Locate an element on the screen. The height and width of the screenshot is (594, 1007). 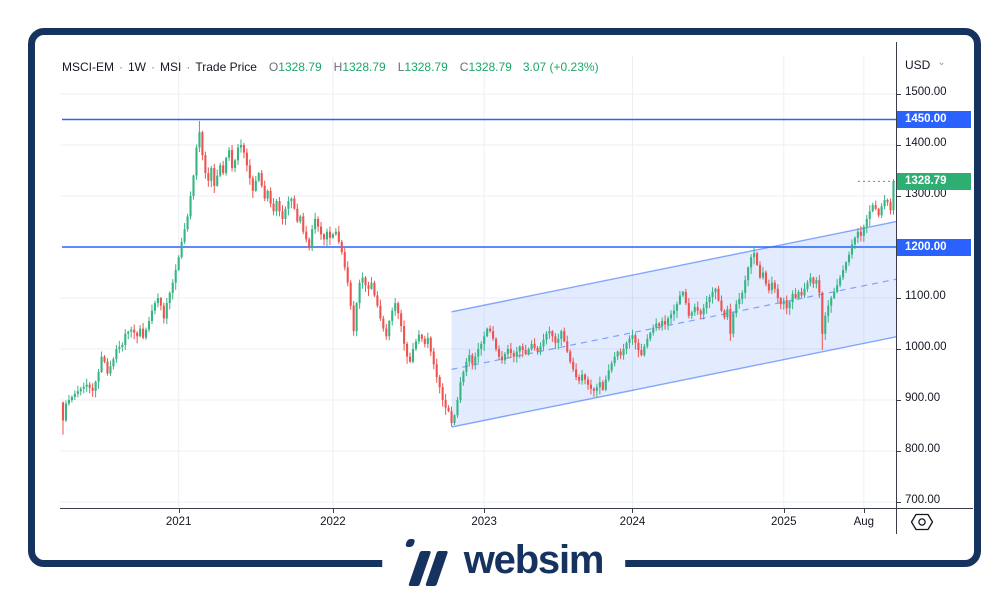
websim-logo-icon is located at coordinates (426, 562).